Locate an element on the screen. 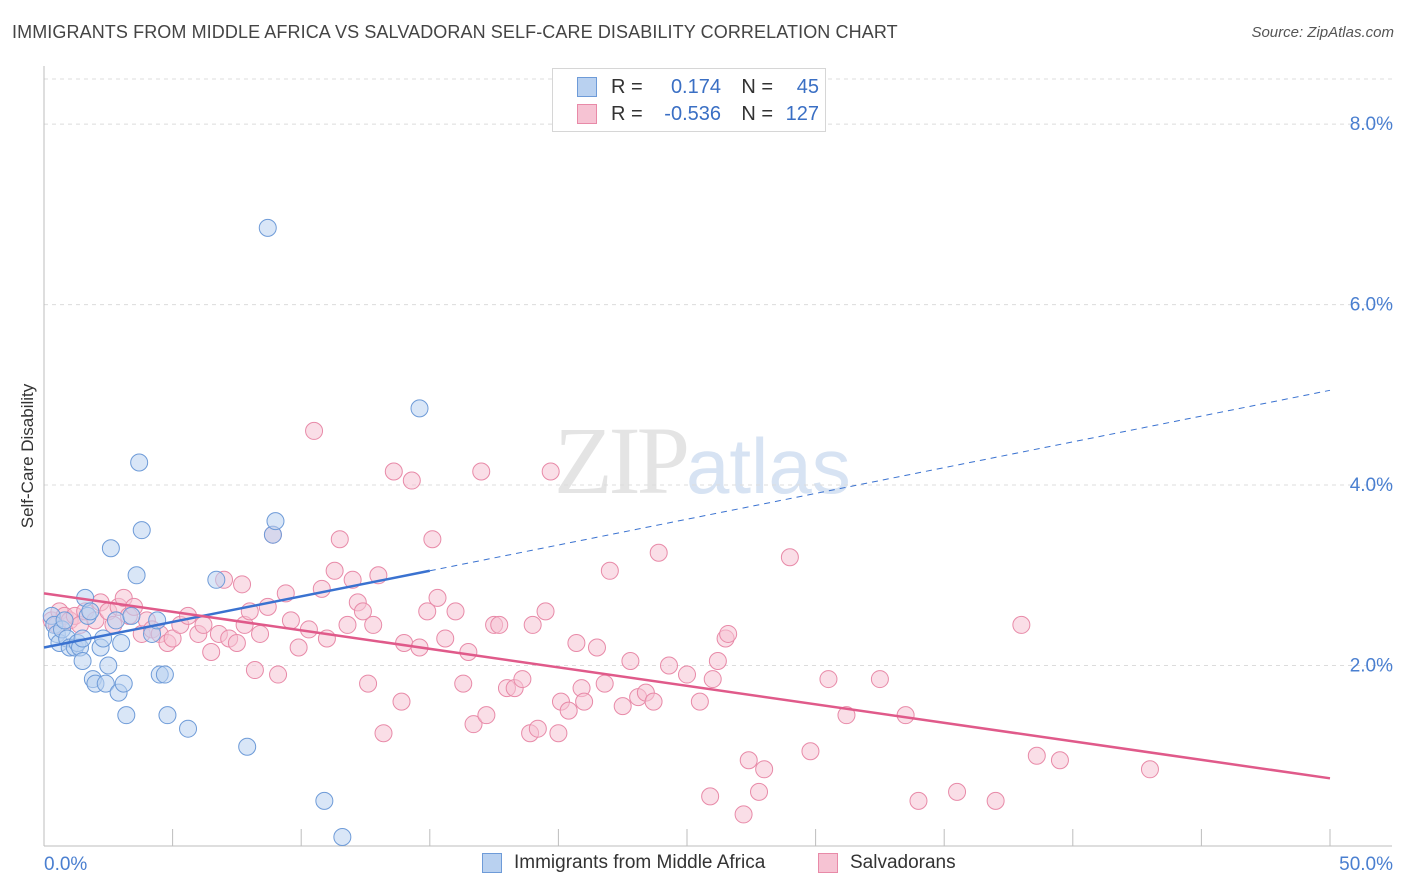 This screenshot has height=892, width=1406. pink-legend-swatch is located at coordinates (828, 863).